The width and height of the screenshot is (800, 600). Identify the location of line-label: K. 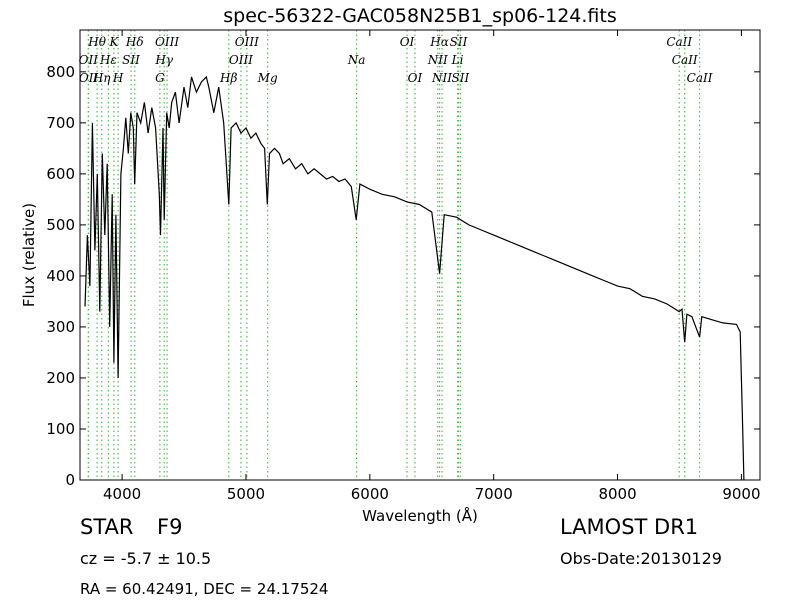
(113, 42).